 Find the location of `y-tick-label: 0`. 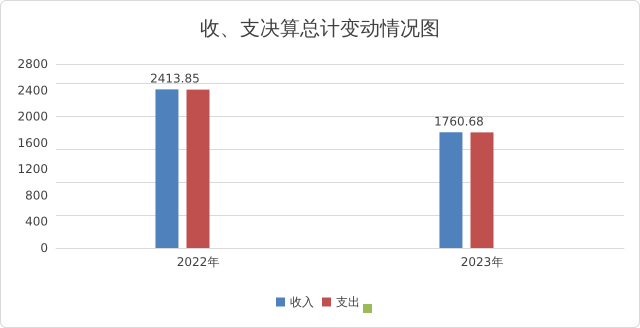

y-tick-label: 0 is located at coordinates (44, 248).